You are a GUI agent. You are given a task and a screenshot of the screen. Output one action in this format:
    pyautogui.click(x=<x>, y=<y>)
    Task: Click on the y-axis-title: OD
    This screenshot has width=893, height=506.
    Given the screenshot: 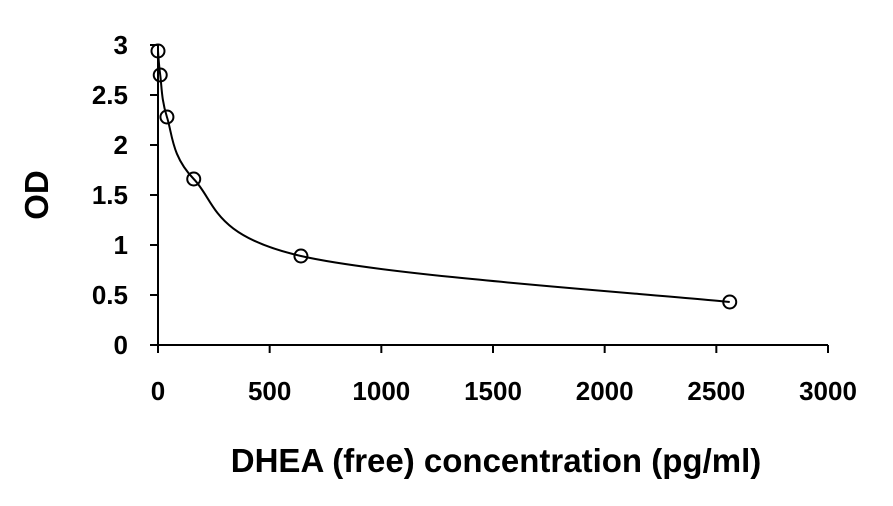 What is the action you would take?
    pyautogui.click(x=36, y=195)
    